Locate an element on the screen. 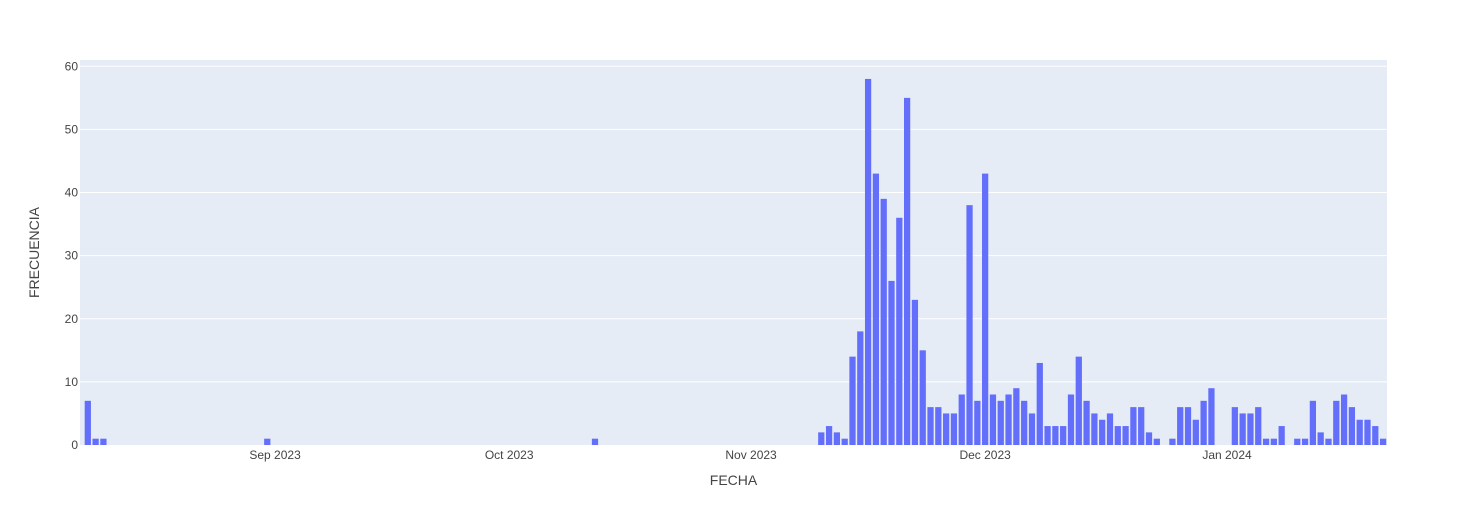  y-tick-label: 30 is located at coordinates (72, 256).